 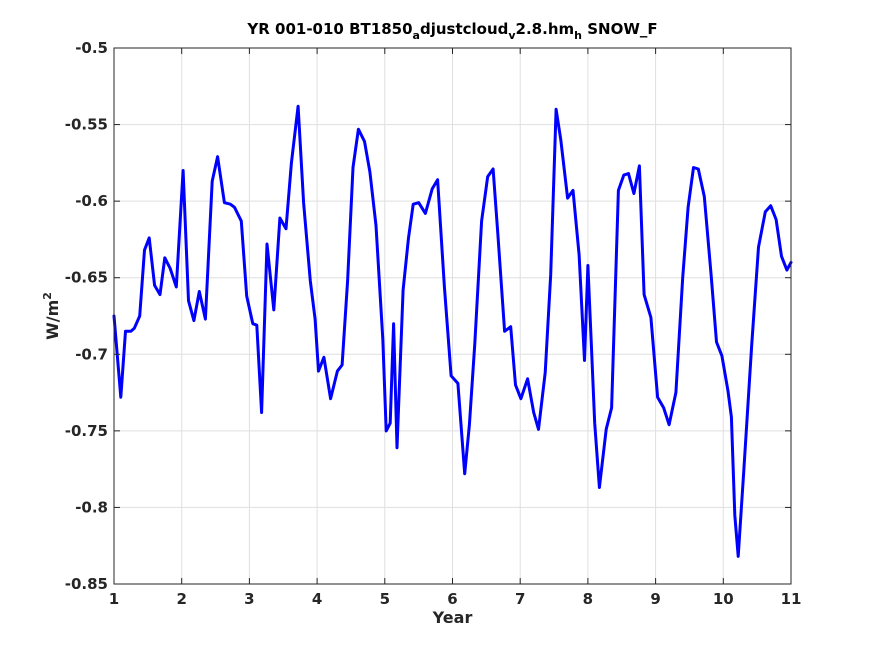 What do you see at coordinates (464, 29) in the screenshot?
I see `title-mid-1: djustcloud` at bounding box center [464, 29].